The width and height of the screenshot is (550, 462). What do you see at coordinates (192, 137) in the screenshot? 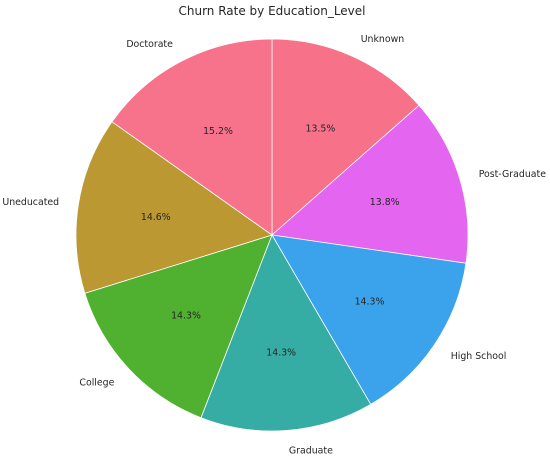
I see `pie-slice-doctorate` at bounding box center [192, 137].